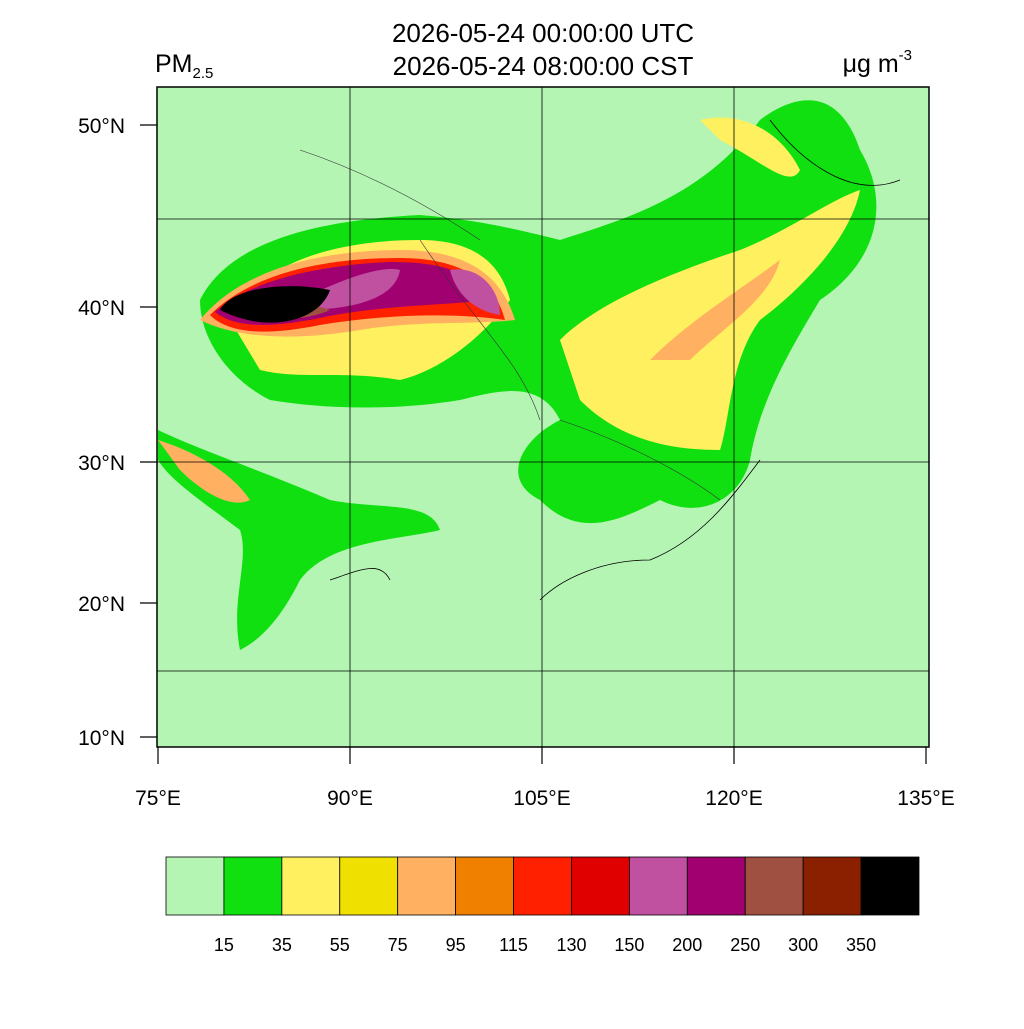 Image resolution: width=1024 pixels, height=1029 pixels. What do you see at coordinates (101, 126) in the screenshot?
I see `lat-label: 50°N` at bounding box center [101, 126].